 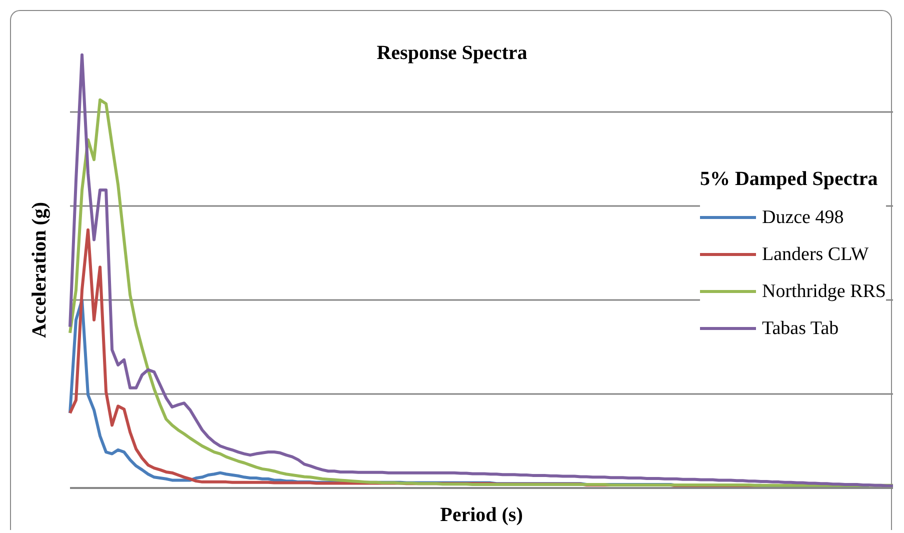 What do you see at coordinates (803, 217) in the screenshot?
I see `legend-label: Duzce 498` at bounding box center [803, 217].